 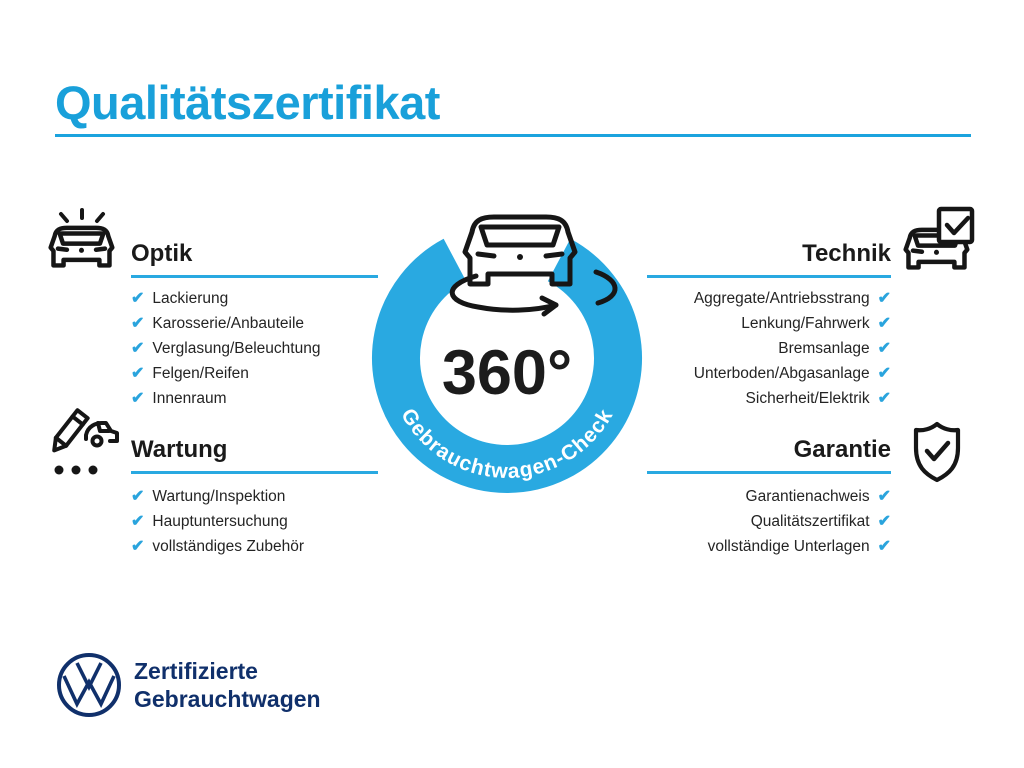 I want to click on list-item: ✔ Felgen/Reifen, so click(x=190, y=373).